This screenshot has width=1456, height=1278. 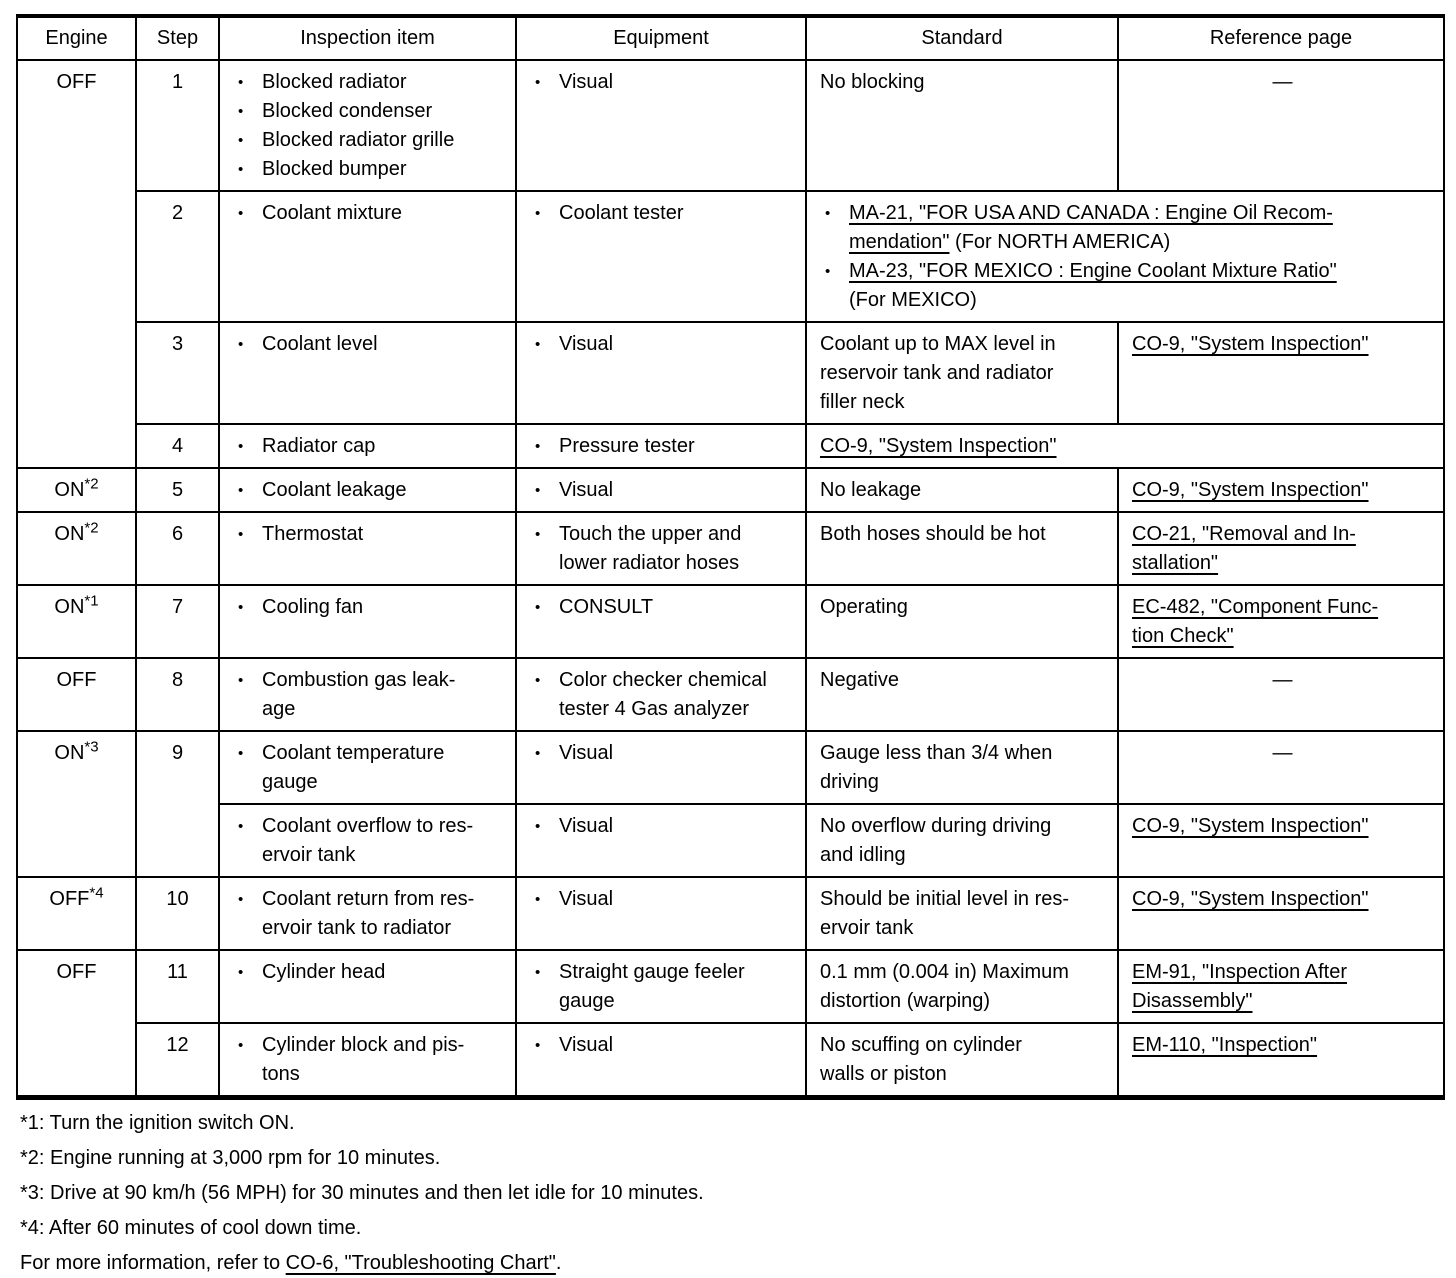 What do you see at coordinates (558, 1263) in the screenshot?
I see `text-segment: .` at bounding box center [558, 1263].